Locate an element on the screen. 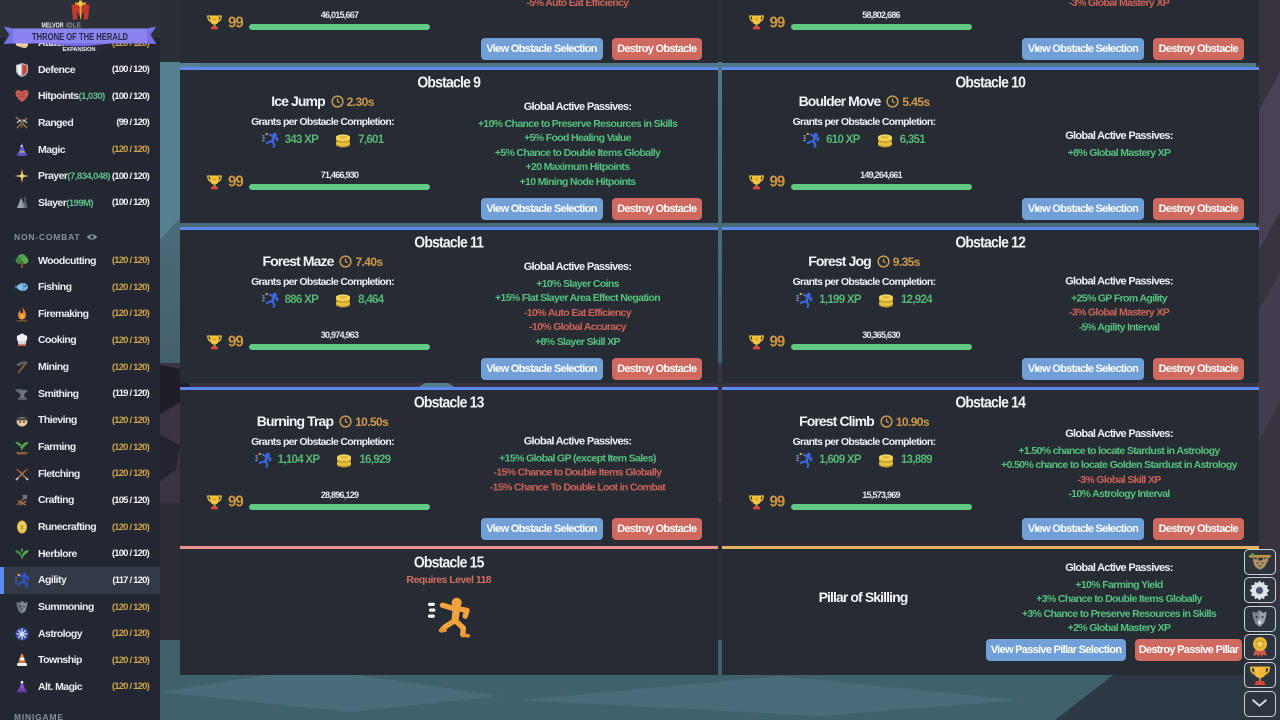 The height and width of the screenshot is (720, 1280). svg-text: EXPANSION is located at coordinates (79, 50).